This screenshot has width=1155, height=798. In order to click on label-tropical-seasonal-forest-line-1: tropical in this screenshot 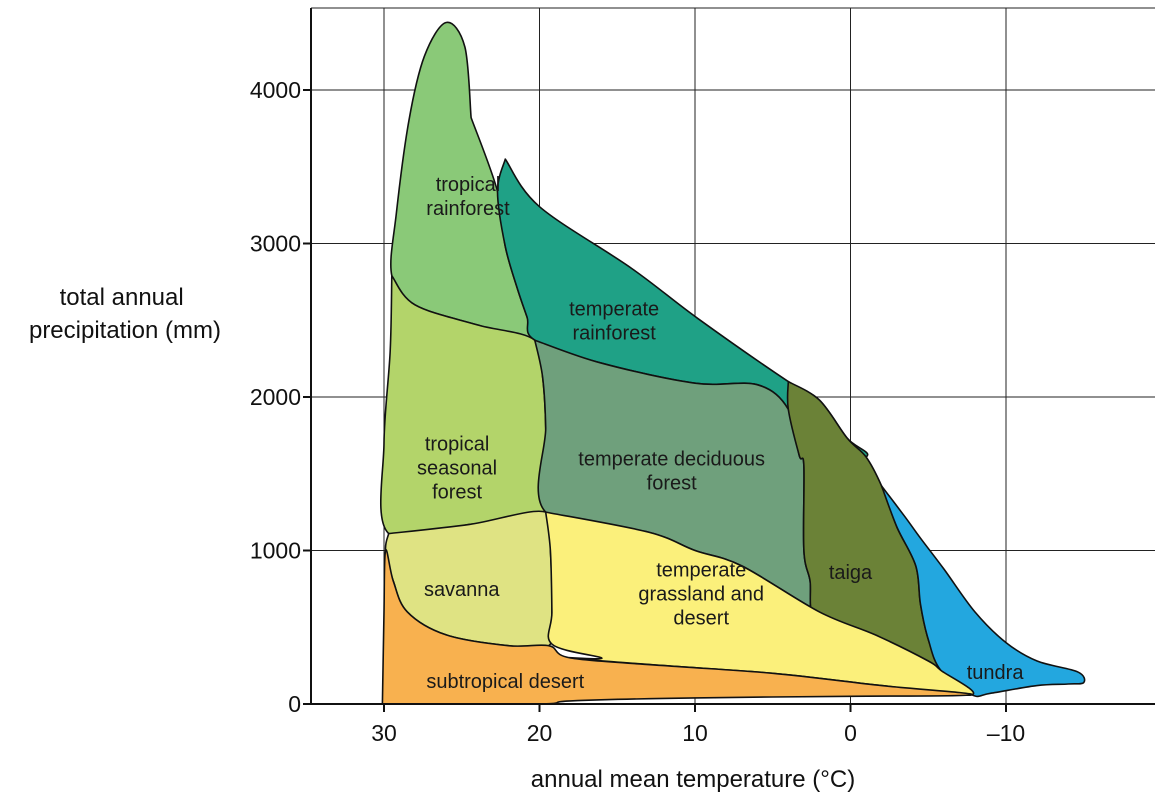, I will do `click(457, 445)`.